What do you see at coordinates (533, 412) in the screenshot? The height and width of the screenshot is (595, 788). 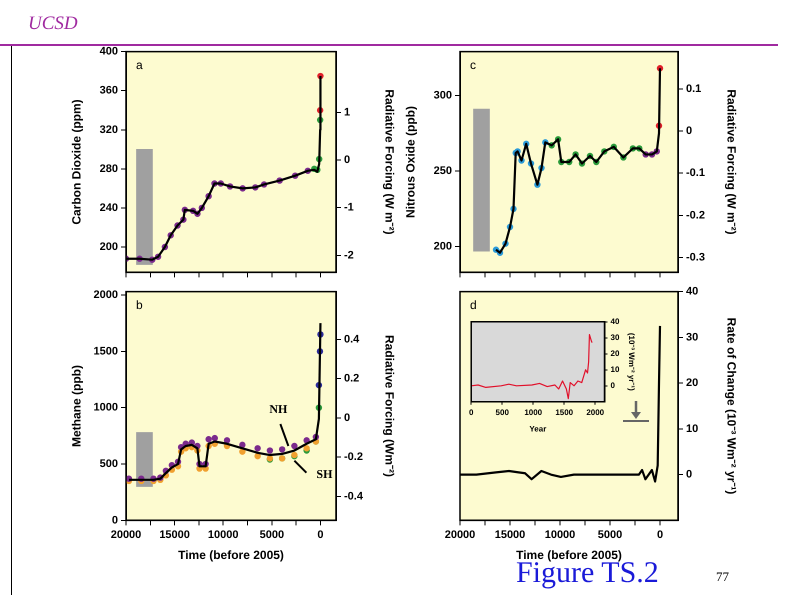 I see `x-tick-label: 1000` at bounding box center [533, 412].